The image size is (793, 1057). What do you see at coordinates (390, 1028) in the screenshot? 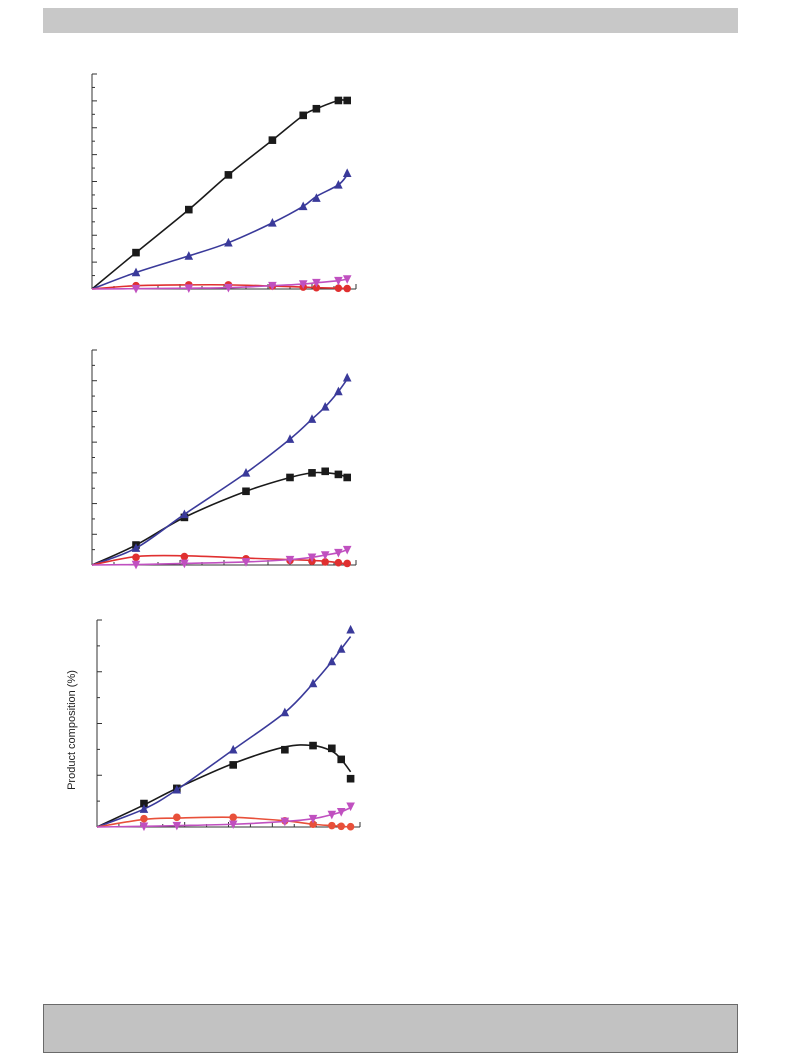
I see `footer-box` at bounding box center [390, 1028].